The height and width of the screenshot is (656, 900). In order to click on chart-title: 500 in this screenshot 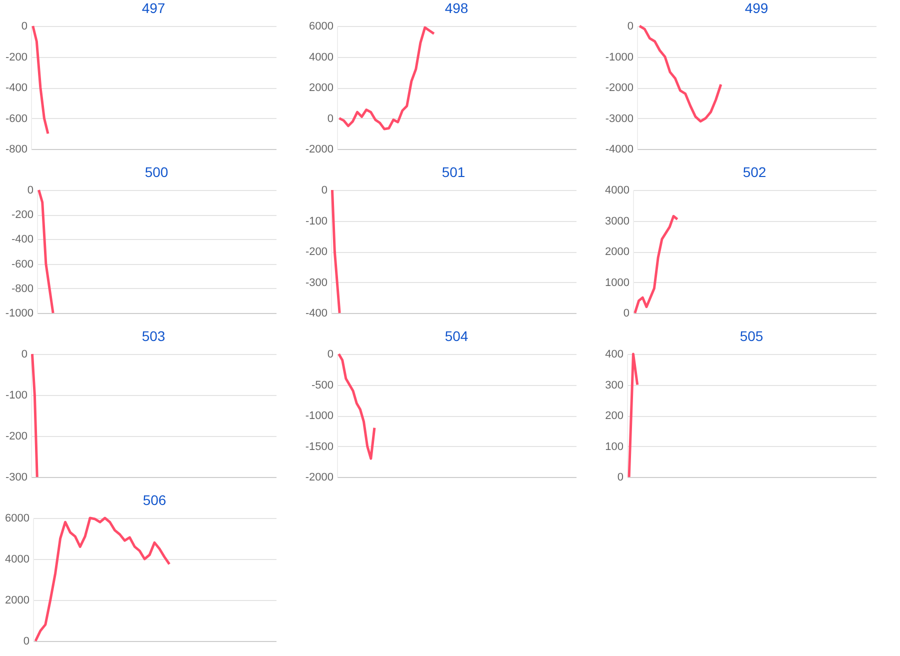, I will do `click(156, 172)`.